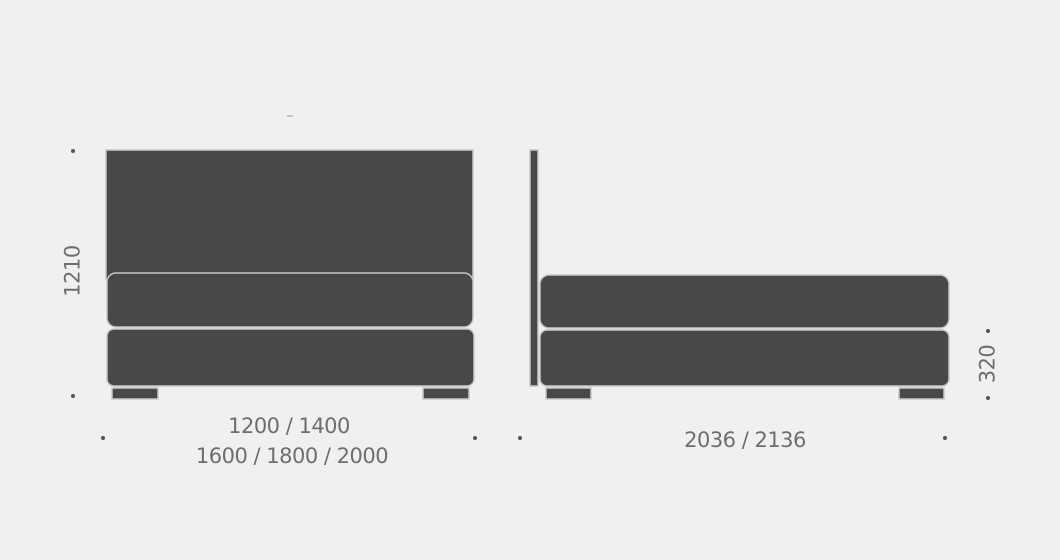  What do you see at coordinates (292, 456) in the screenshot?
I see `front-width-label-line2: 1600 / 1800 / 2000` at bounding box center [292, 456].